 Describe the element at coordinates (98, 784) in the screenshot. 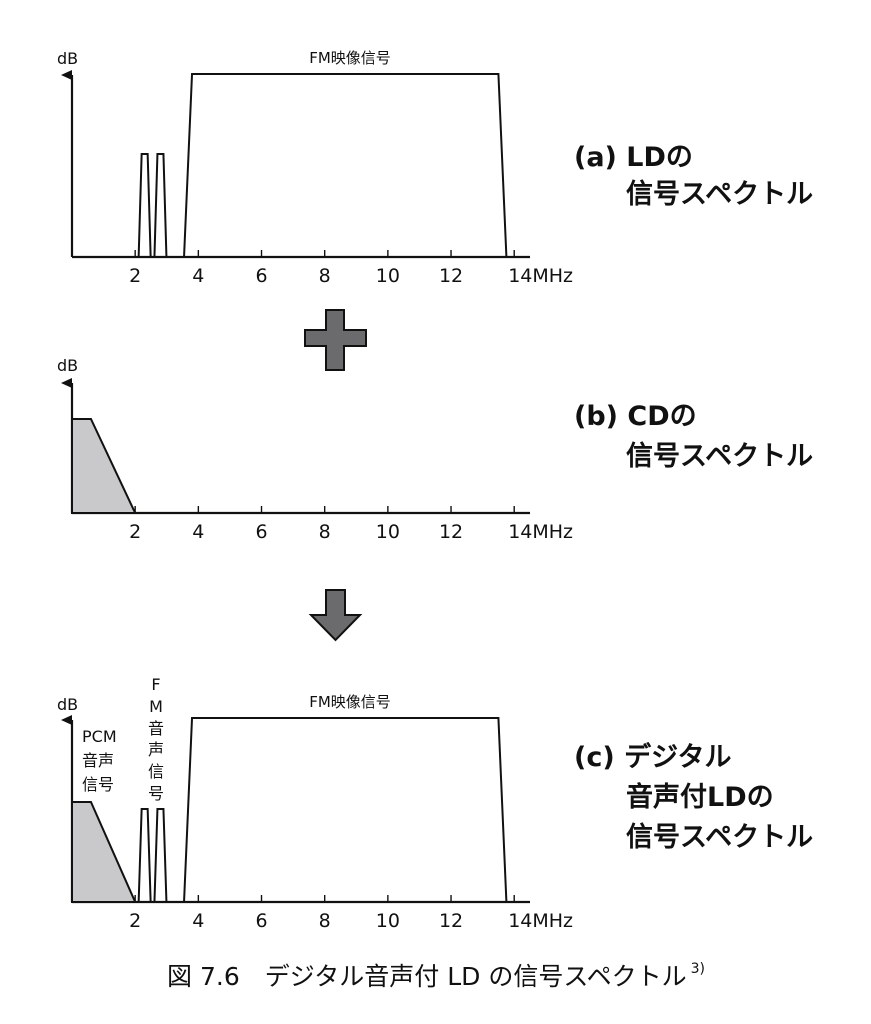

I see `pcm-label-line-3: 信号` at that location.